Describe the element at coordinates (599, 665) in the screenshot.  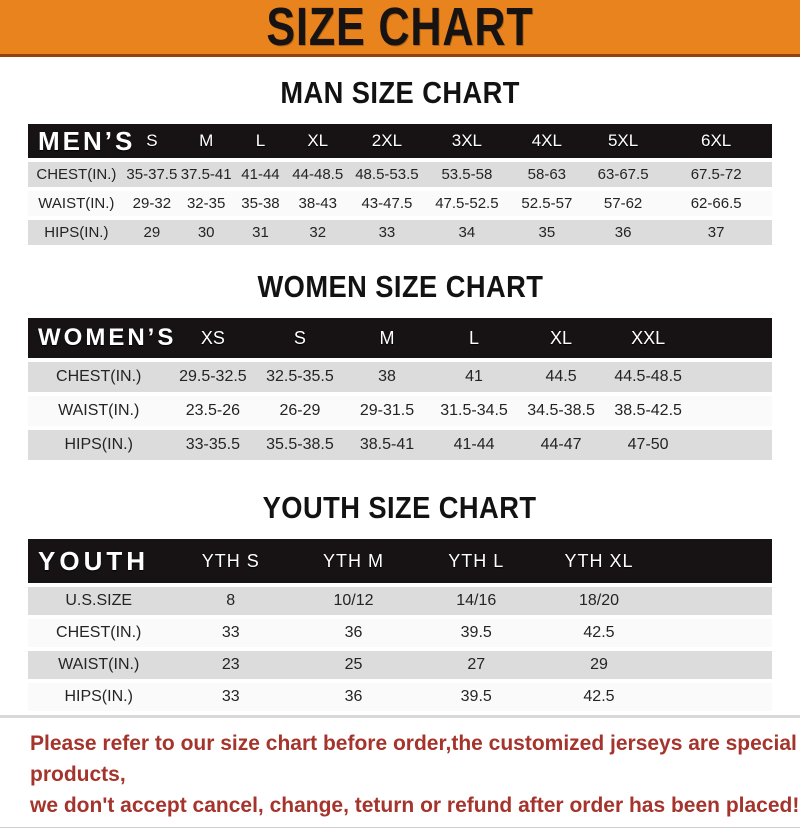
I see `size-value-cell: 29` at that location.